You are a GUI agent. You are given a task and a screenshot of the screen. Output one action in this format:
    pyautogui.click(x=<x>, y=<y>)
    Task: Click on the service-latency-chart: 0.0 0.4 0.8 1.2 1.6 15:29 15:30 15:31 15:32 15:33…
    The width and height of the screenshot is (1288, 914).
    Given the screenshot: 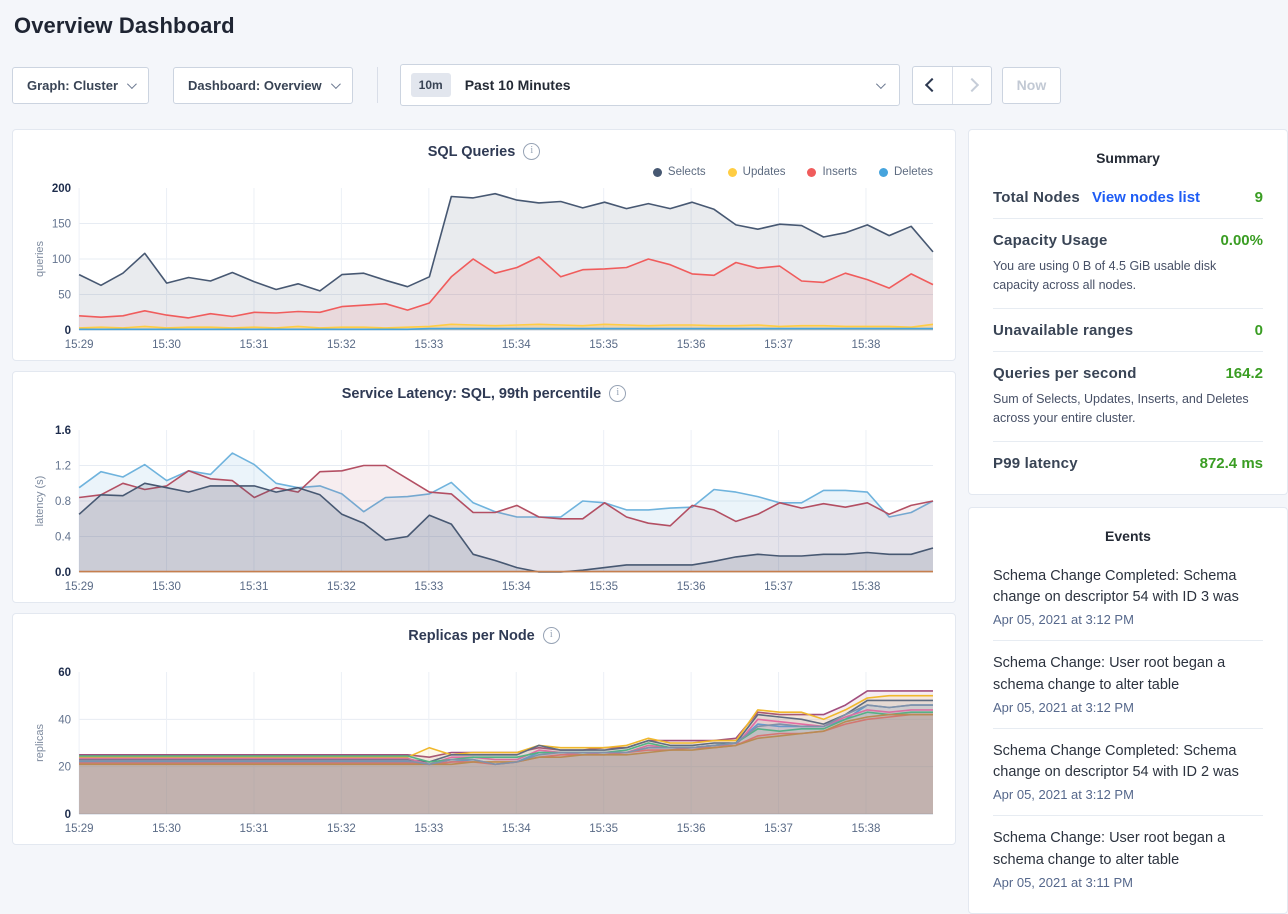 What is the action you would take?
    pyautogui.click(x=484, y=510)
    